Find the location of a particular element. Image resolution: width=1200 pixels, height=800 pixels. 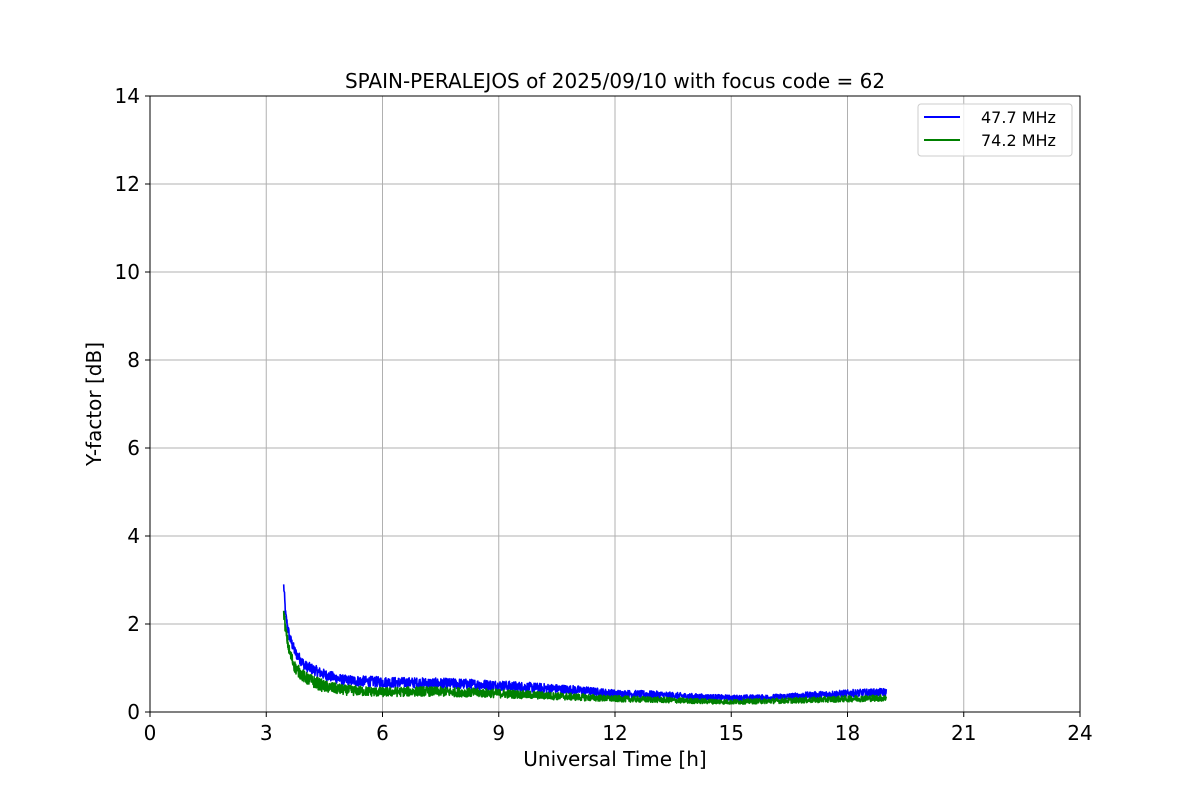

legend: 47.7 MHz 74.2 MHz is located at coordinates (995, 130).